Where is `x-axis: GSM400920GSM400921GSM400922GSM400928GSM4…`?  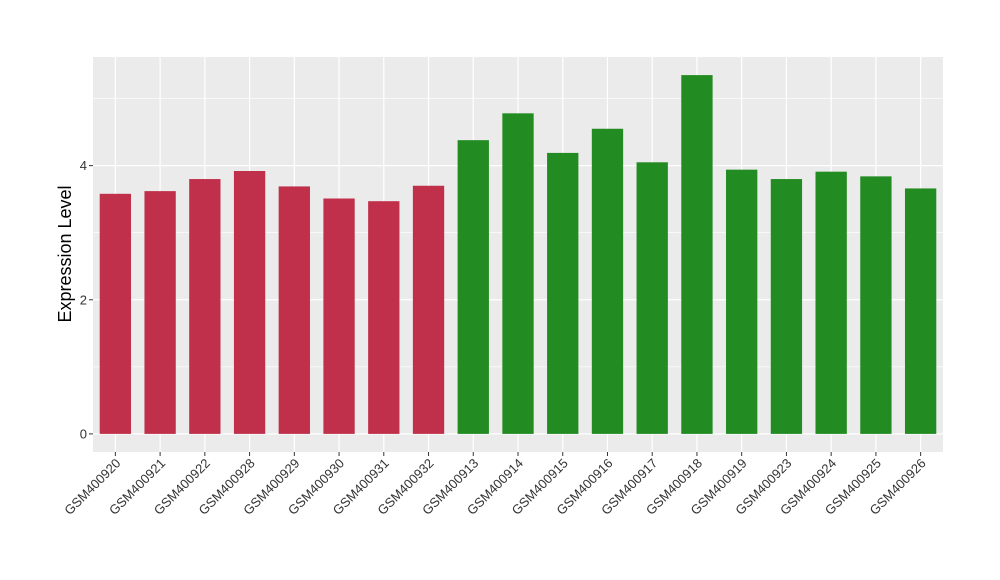 x-axis: GSM400920GSM400921GSM400922GSM400928GSM4… is located at coordinates (495, 485).